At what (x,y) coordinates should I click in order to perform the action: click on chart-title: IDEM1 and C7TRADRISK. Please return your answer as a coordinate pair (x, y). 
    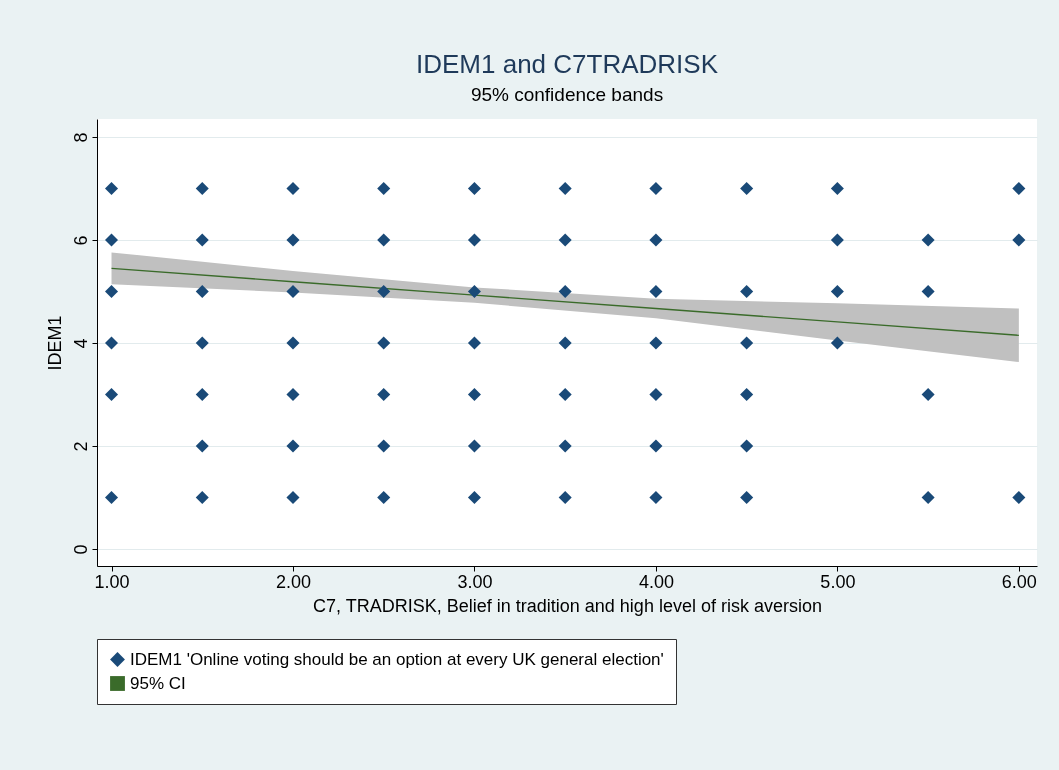
    Looking at the image, I should click on (567, 64).